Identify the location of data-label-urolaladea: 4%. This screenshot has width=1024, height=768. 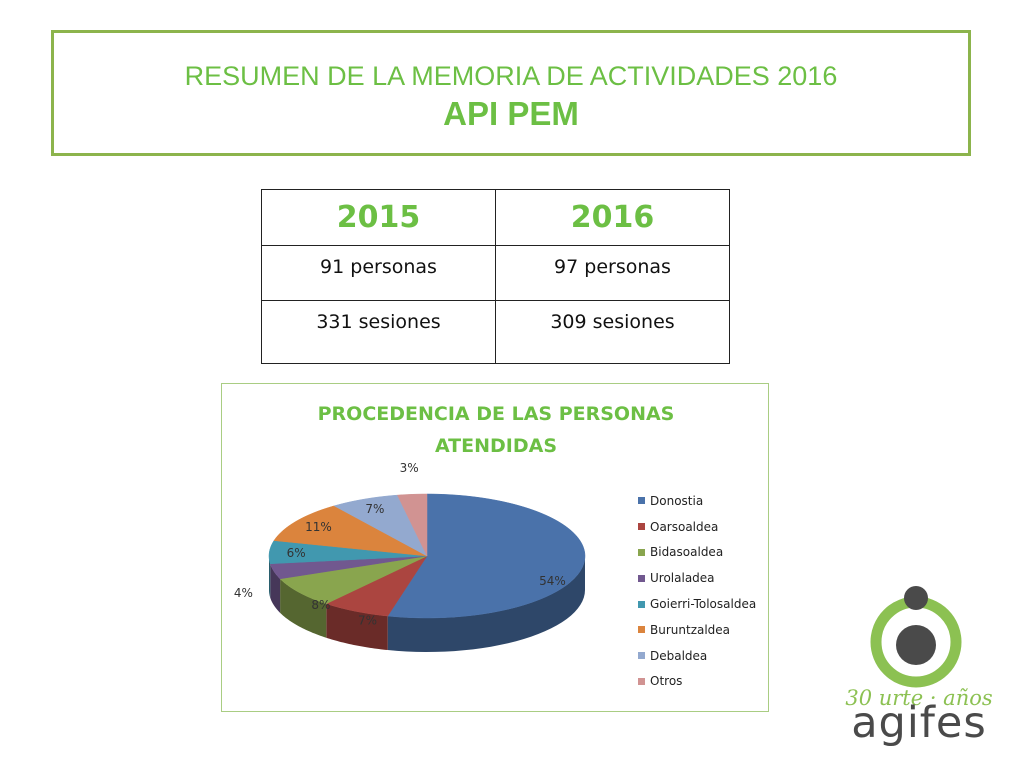
(243, 593).